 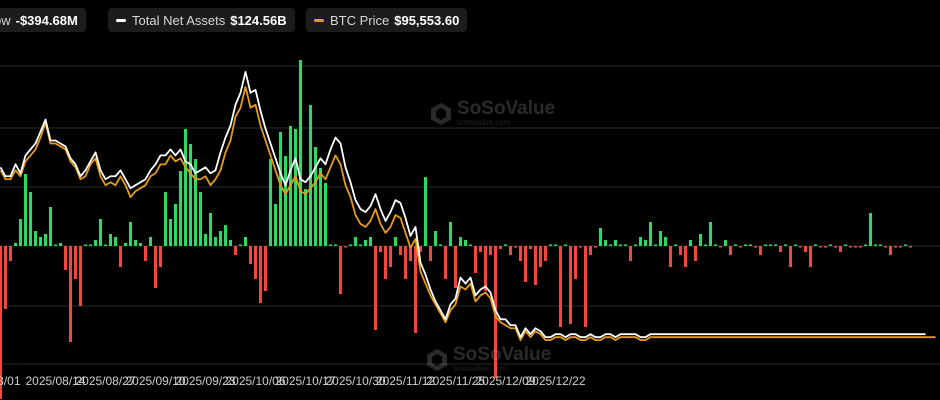 What do you see at coordinates (360, 20) in the screenshot?
I see `legend-btc-label: BTC Price` at bounding box center [360, 20].